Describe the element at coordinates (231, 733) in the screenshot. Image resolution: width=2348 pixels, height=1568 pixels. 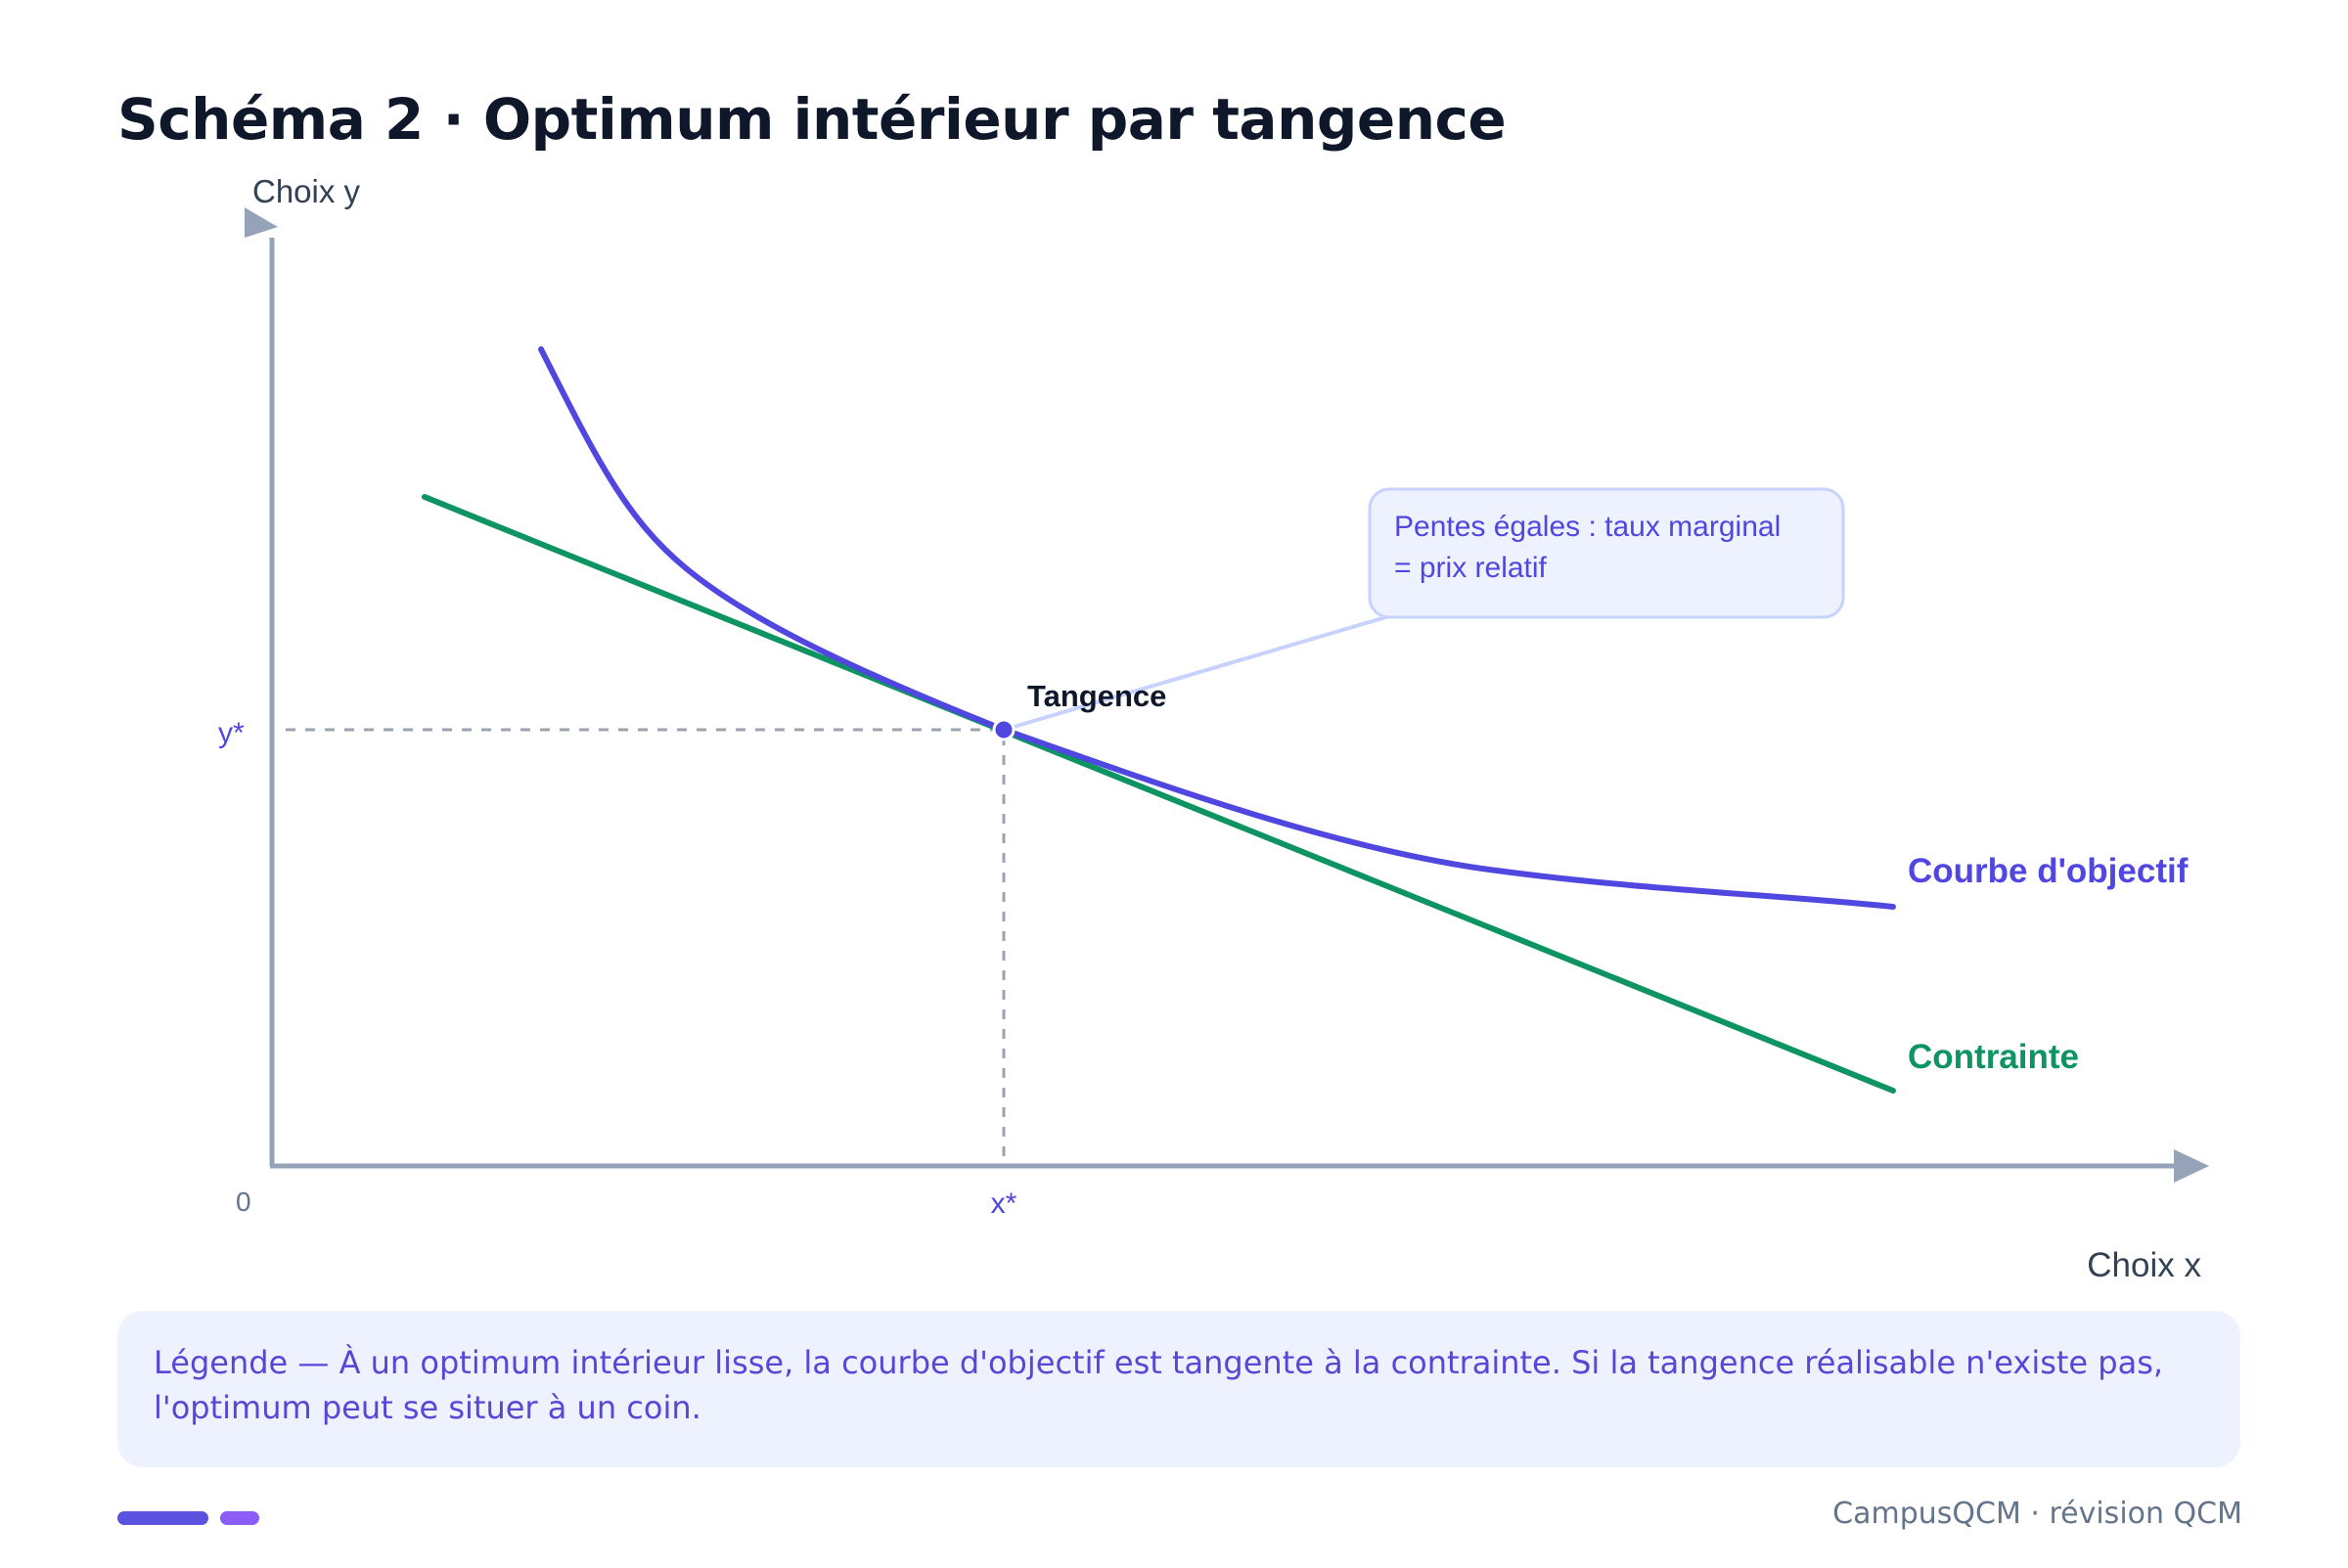
I see `y-star-label: y*` at that location.